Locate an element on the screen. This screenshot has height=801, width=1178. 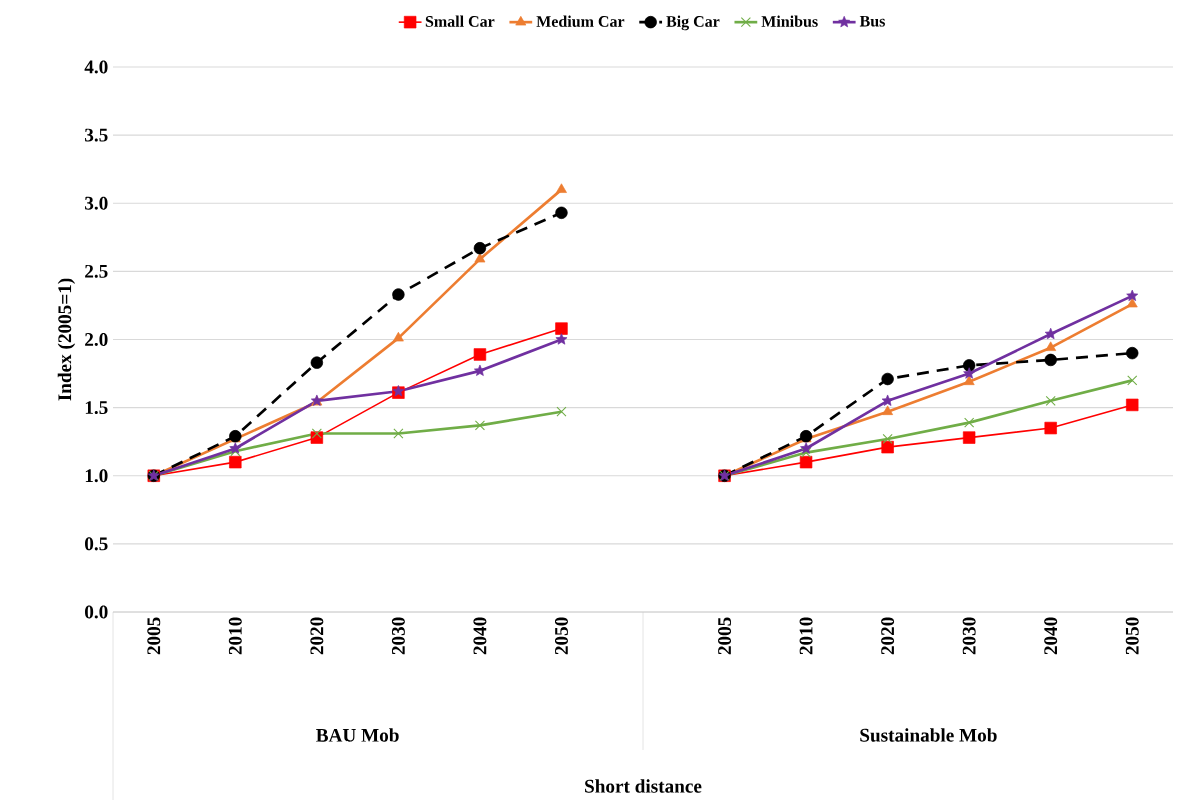
y-tick-label: 3.5 is located at coordinates (96, 135).